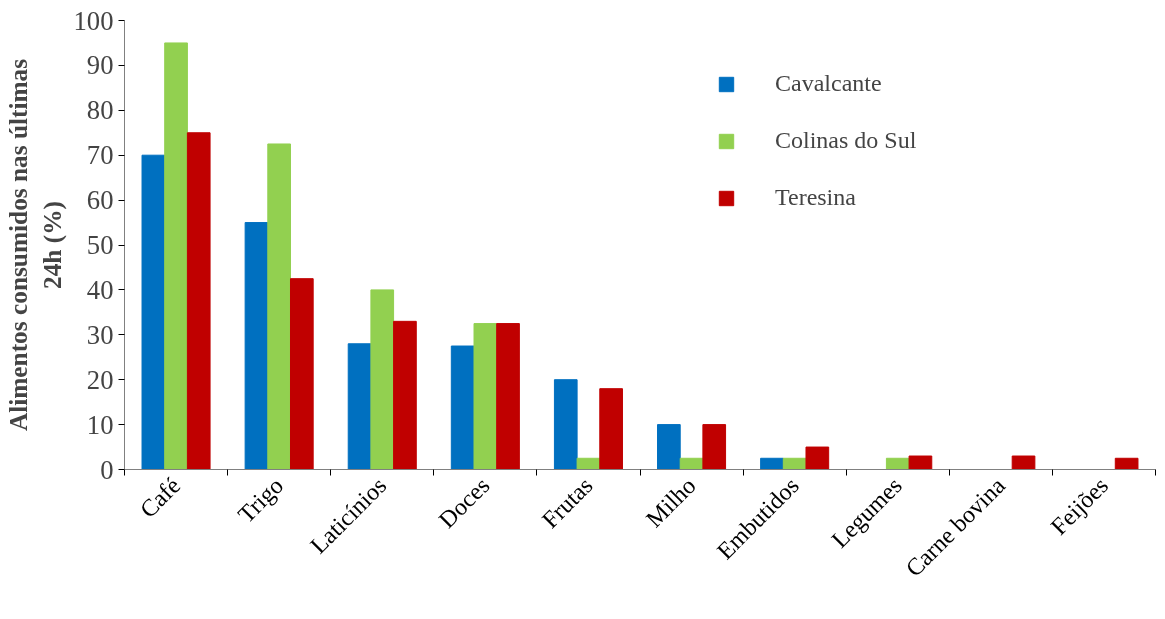 Image resolution: width=1165 pixels, height=619 pixels. What do you see at coordinates (100, 289) in the screenshot?
I see `y-tick-label: 40` at bounding box center [100, 289].